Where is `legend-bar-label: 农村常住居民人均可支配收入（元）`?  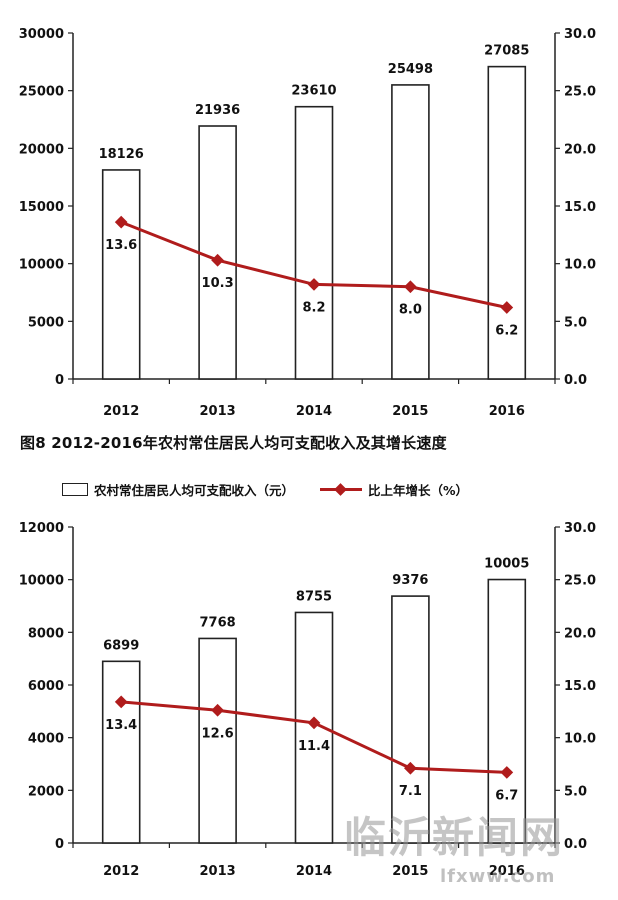 legend-bar-label: 农村常住居民人均可支配收入（元） is located at coordinates (194, 490).